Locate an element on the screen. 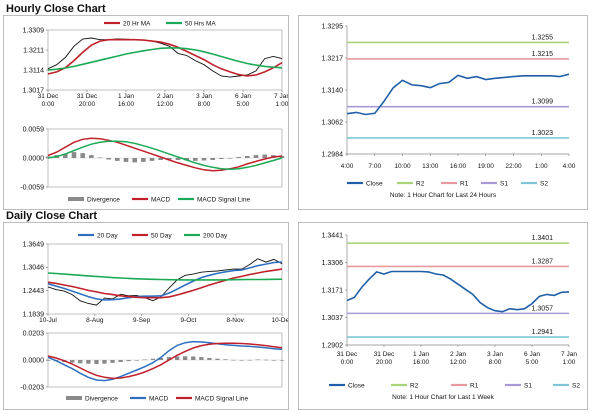  hourly-price-ytick-label: 1.3114 is located at coordinates (33, 70).